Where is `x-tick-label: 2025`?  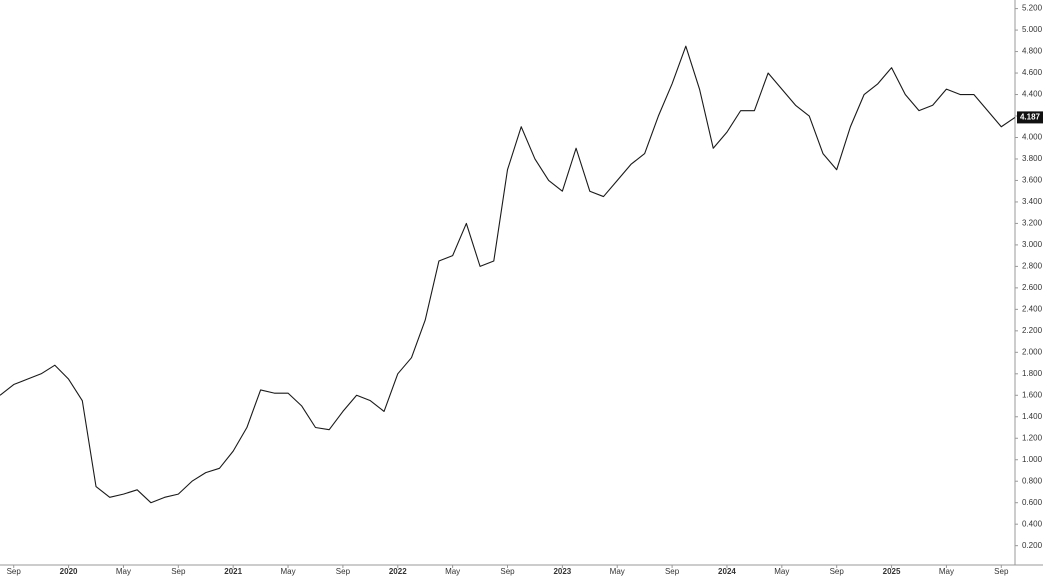
x-tick-label: 2025 is located at coordinates (892, 571).